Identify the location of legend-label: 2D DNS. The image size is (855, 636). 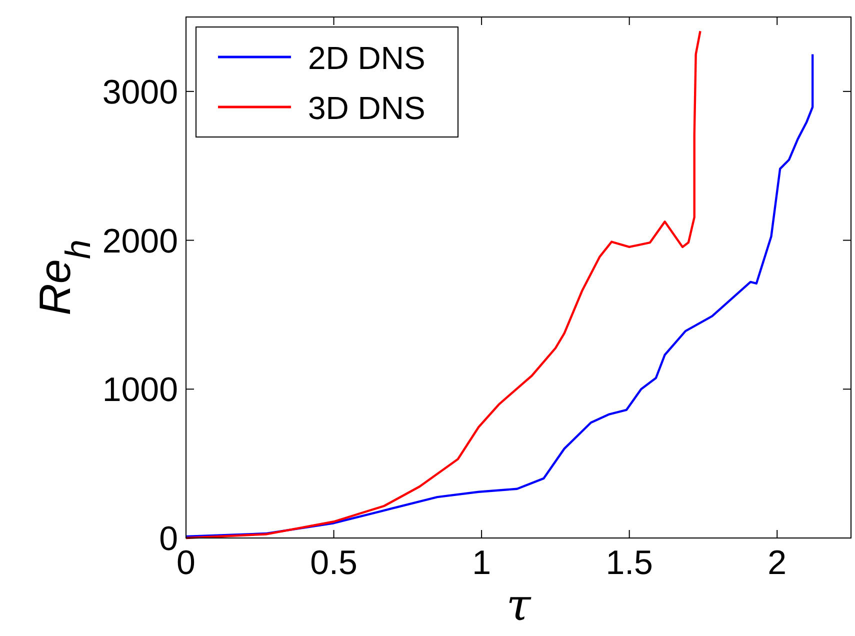
(367, 58).